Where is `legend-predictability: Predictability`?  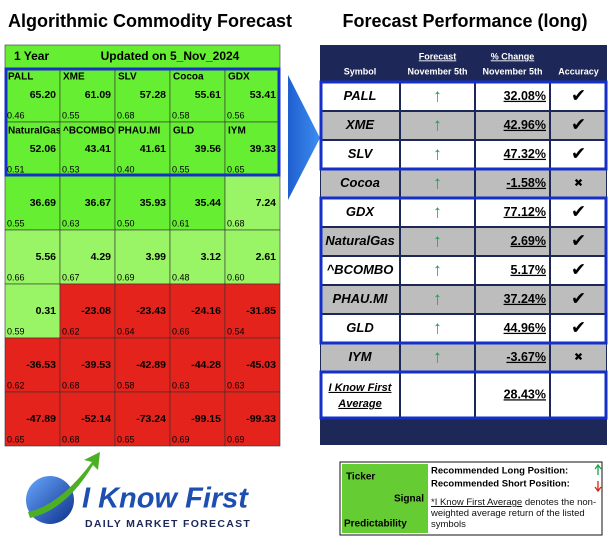
legend-predictability: Predictability is located at coordinates (375, 524).